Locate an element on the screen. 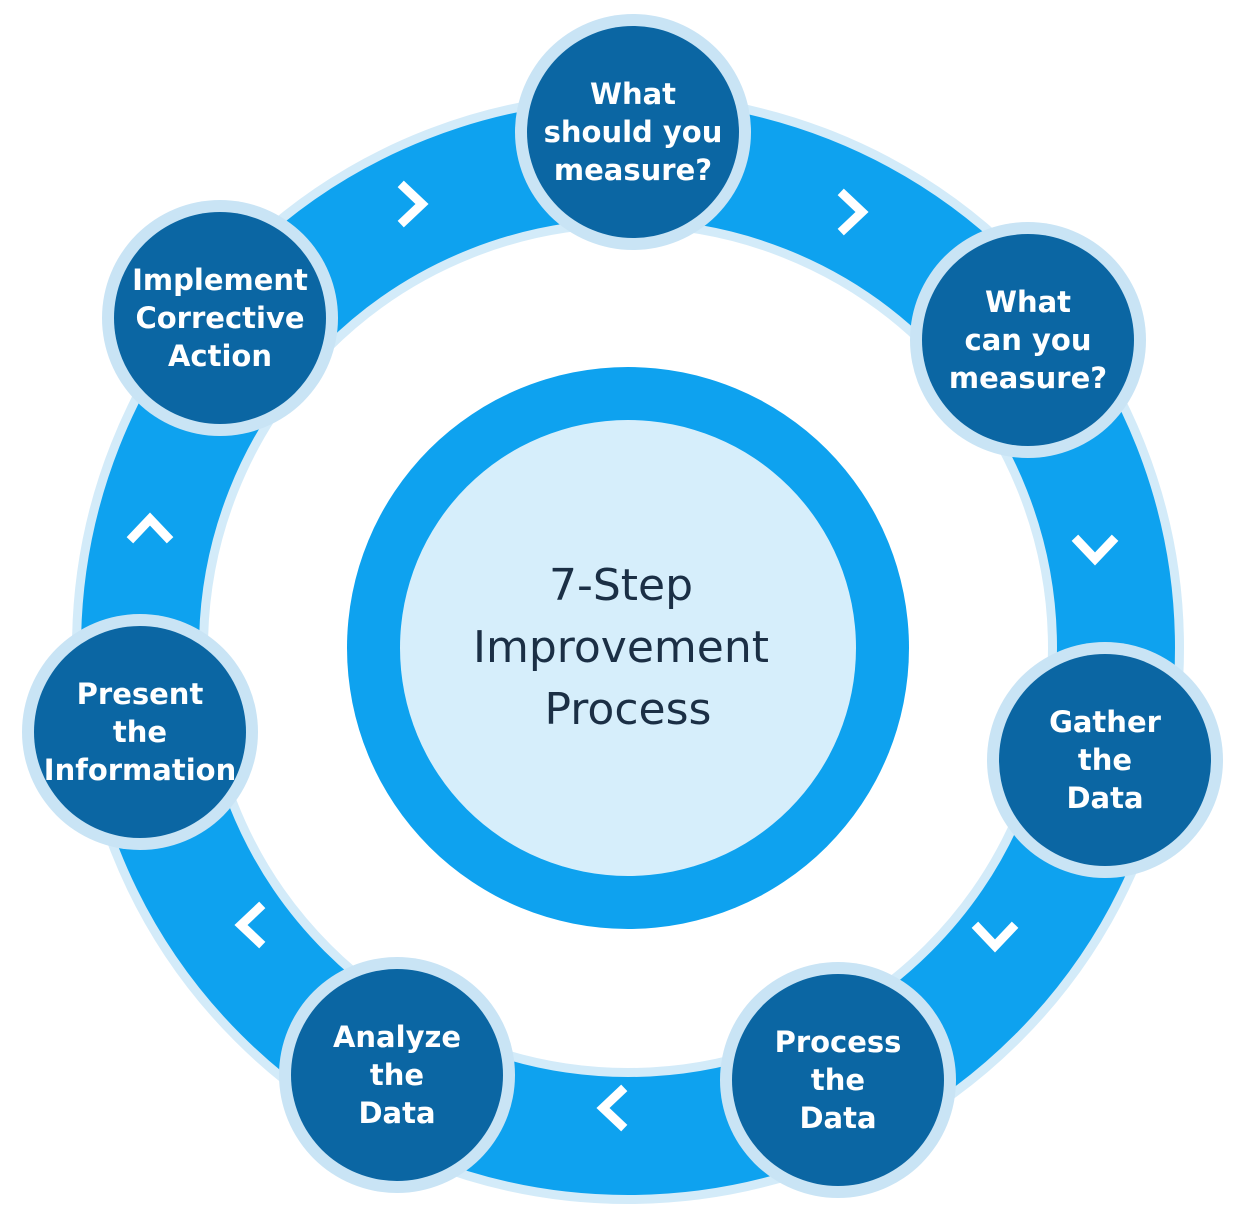 This screenshot has width=1242, height=1215. step-node: Implement Corrective Action is located at coordinates (220, 318).